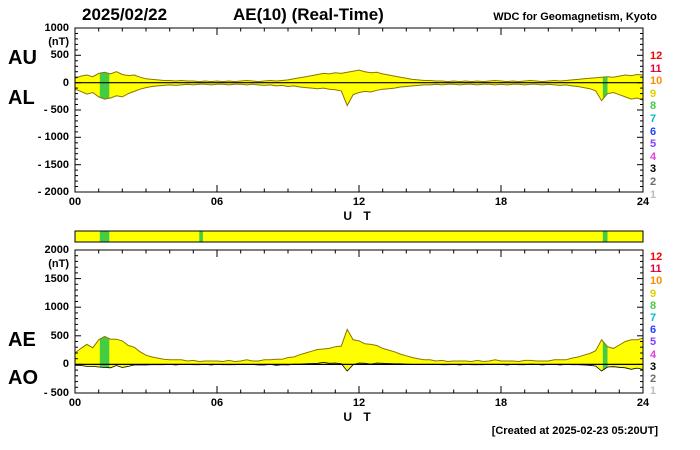 Image resolution: width=700 pixels, height=450 pixels. I want to click on y-axis-unit-top: (nT), so click(58, 42).